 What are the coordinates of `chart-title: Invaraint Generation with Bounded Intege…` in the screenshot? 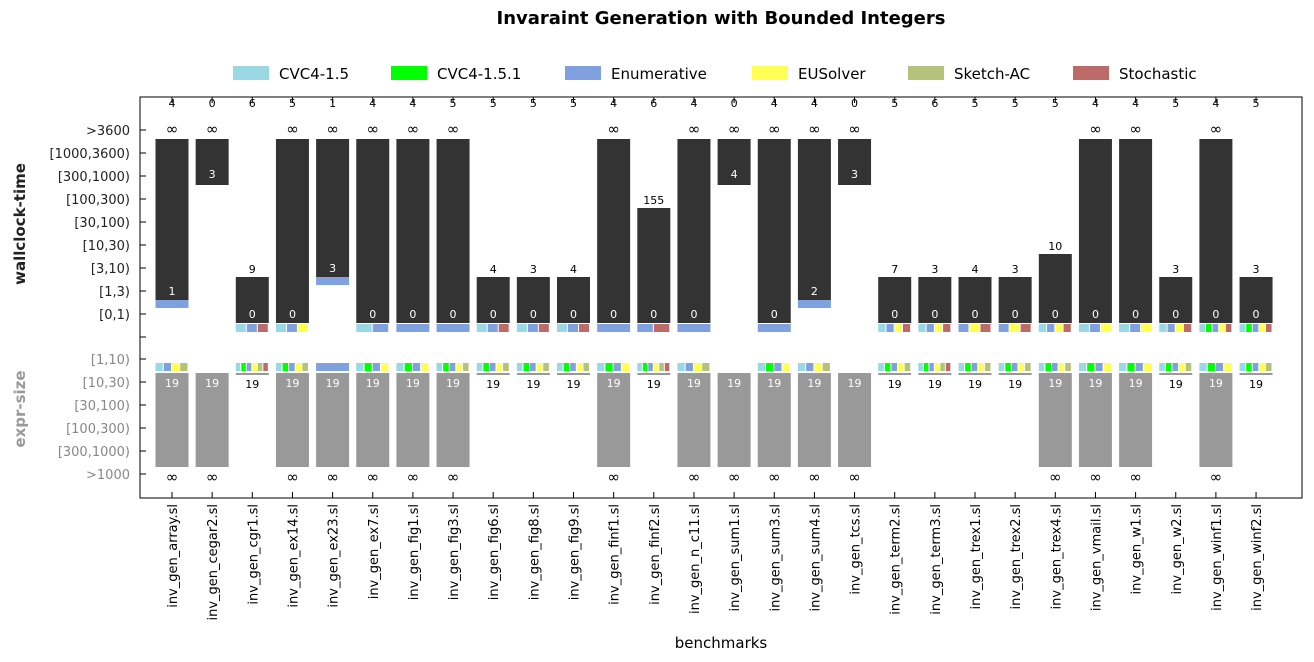 It's located at (721, 18).